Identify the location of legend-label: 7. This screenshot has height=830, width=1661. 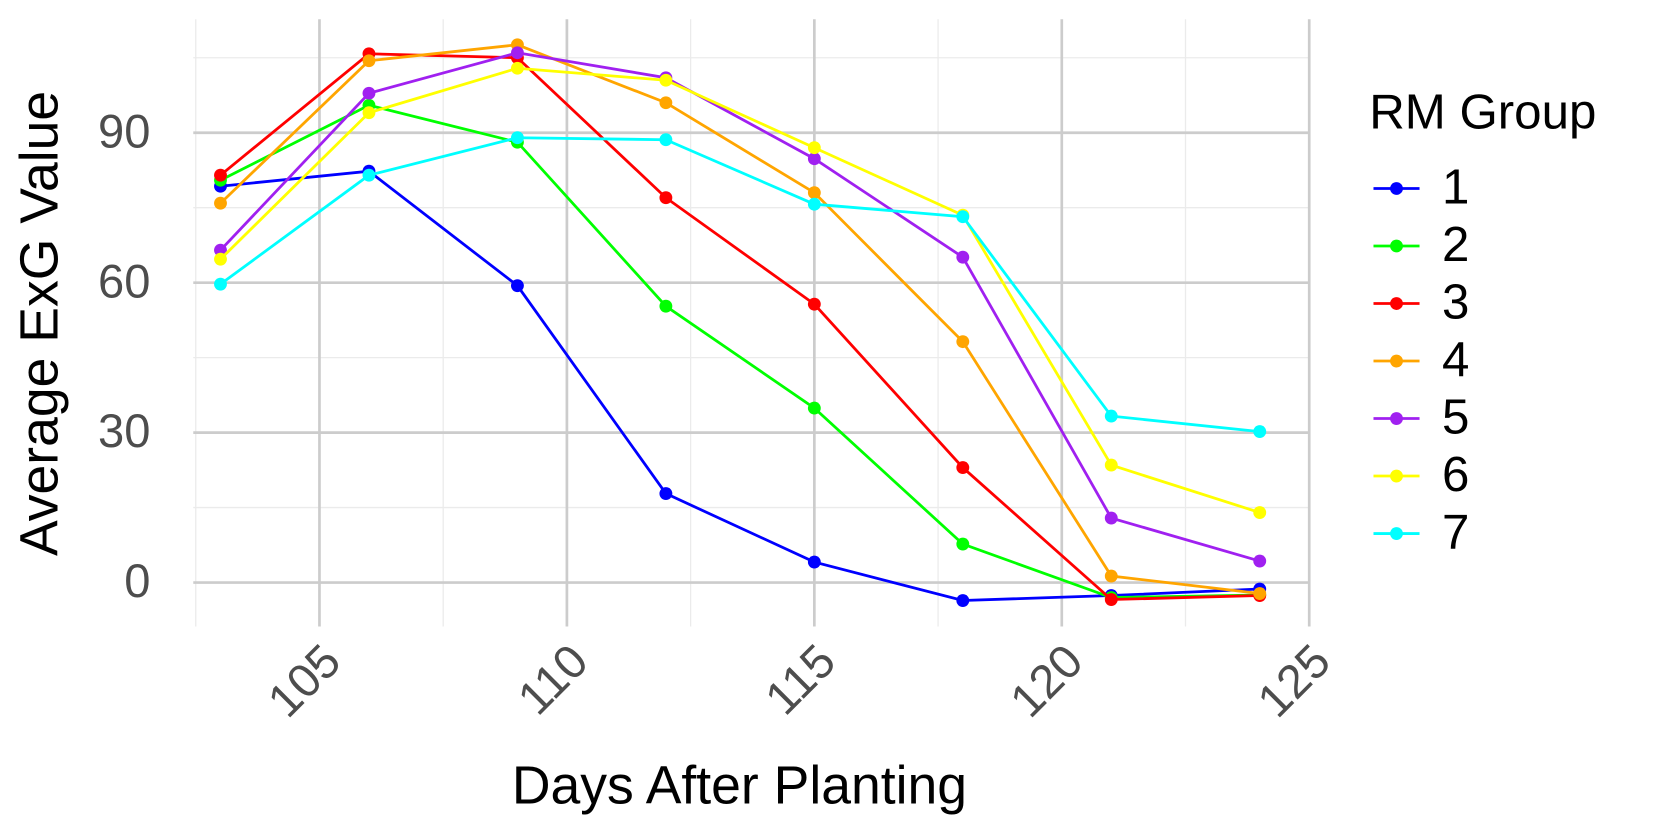
(1455, 532).